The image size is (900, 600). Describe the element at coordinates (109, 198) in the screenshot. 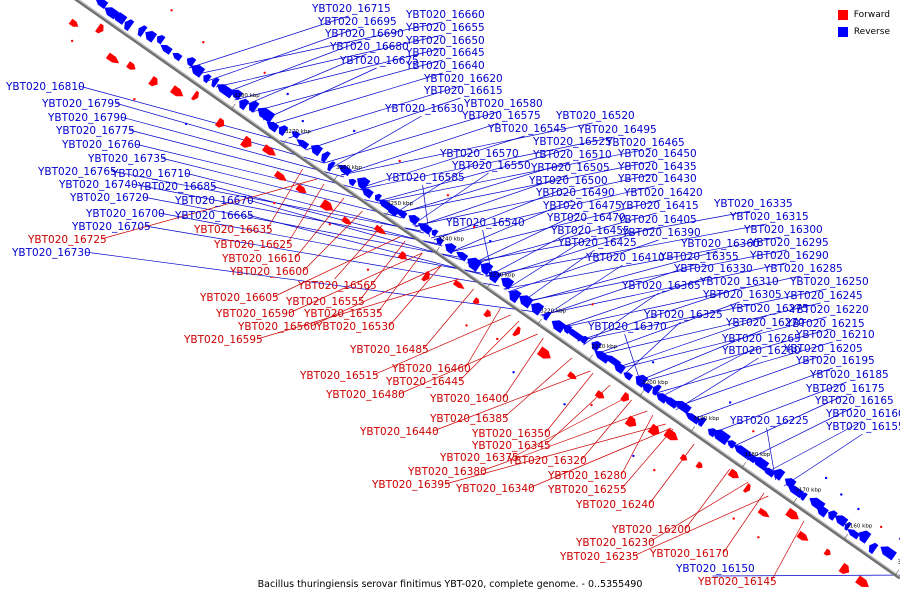

I see `reverse-gene-label: YBT020_16720` at that location.